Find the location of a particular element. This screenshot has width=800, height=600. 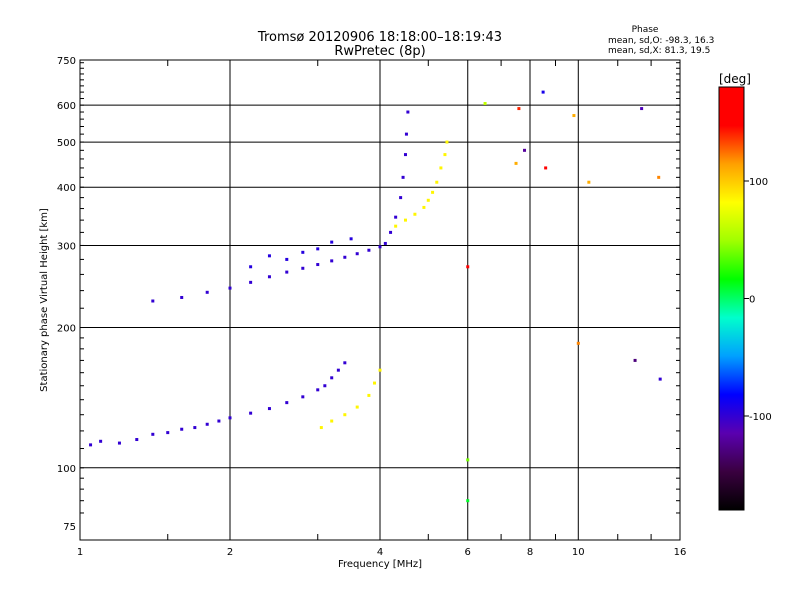

x-tick-label: 1 is located at coordinates (80, 552).